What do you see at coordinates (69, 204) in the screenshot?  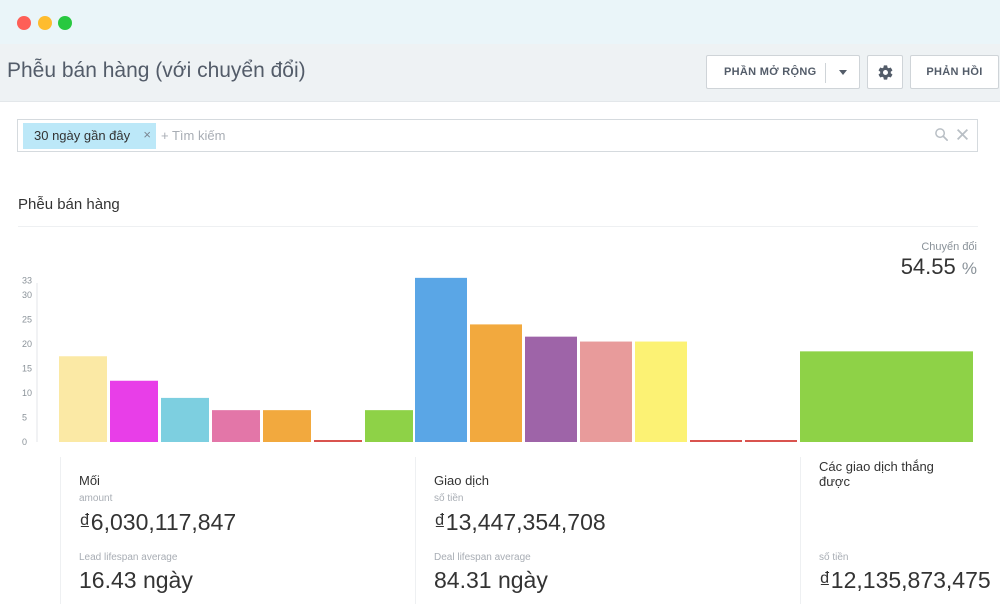 I see `section-title: Phễu bán hàng` at bounding box center [69, 204].